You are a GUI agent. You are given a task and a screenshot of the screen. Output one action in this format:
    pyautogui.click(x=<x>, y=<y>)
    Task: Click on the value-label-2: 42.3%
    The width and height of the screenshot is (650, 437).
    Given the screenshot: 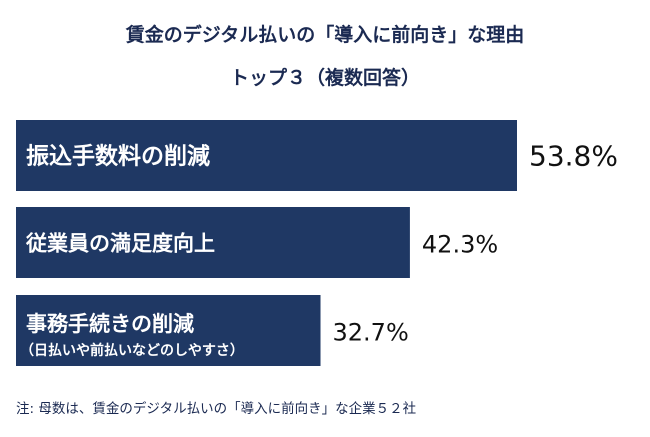 What is the action you would take?
    pyautogui.click(x=460, y=245)
    